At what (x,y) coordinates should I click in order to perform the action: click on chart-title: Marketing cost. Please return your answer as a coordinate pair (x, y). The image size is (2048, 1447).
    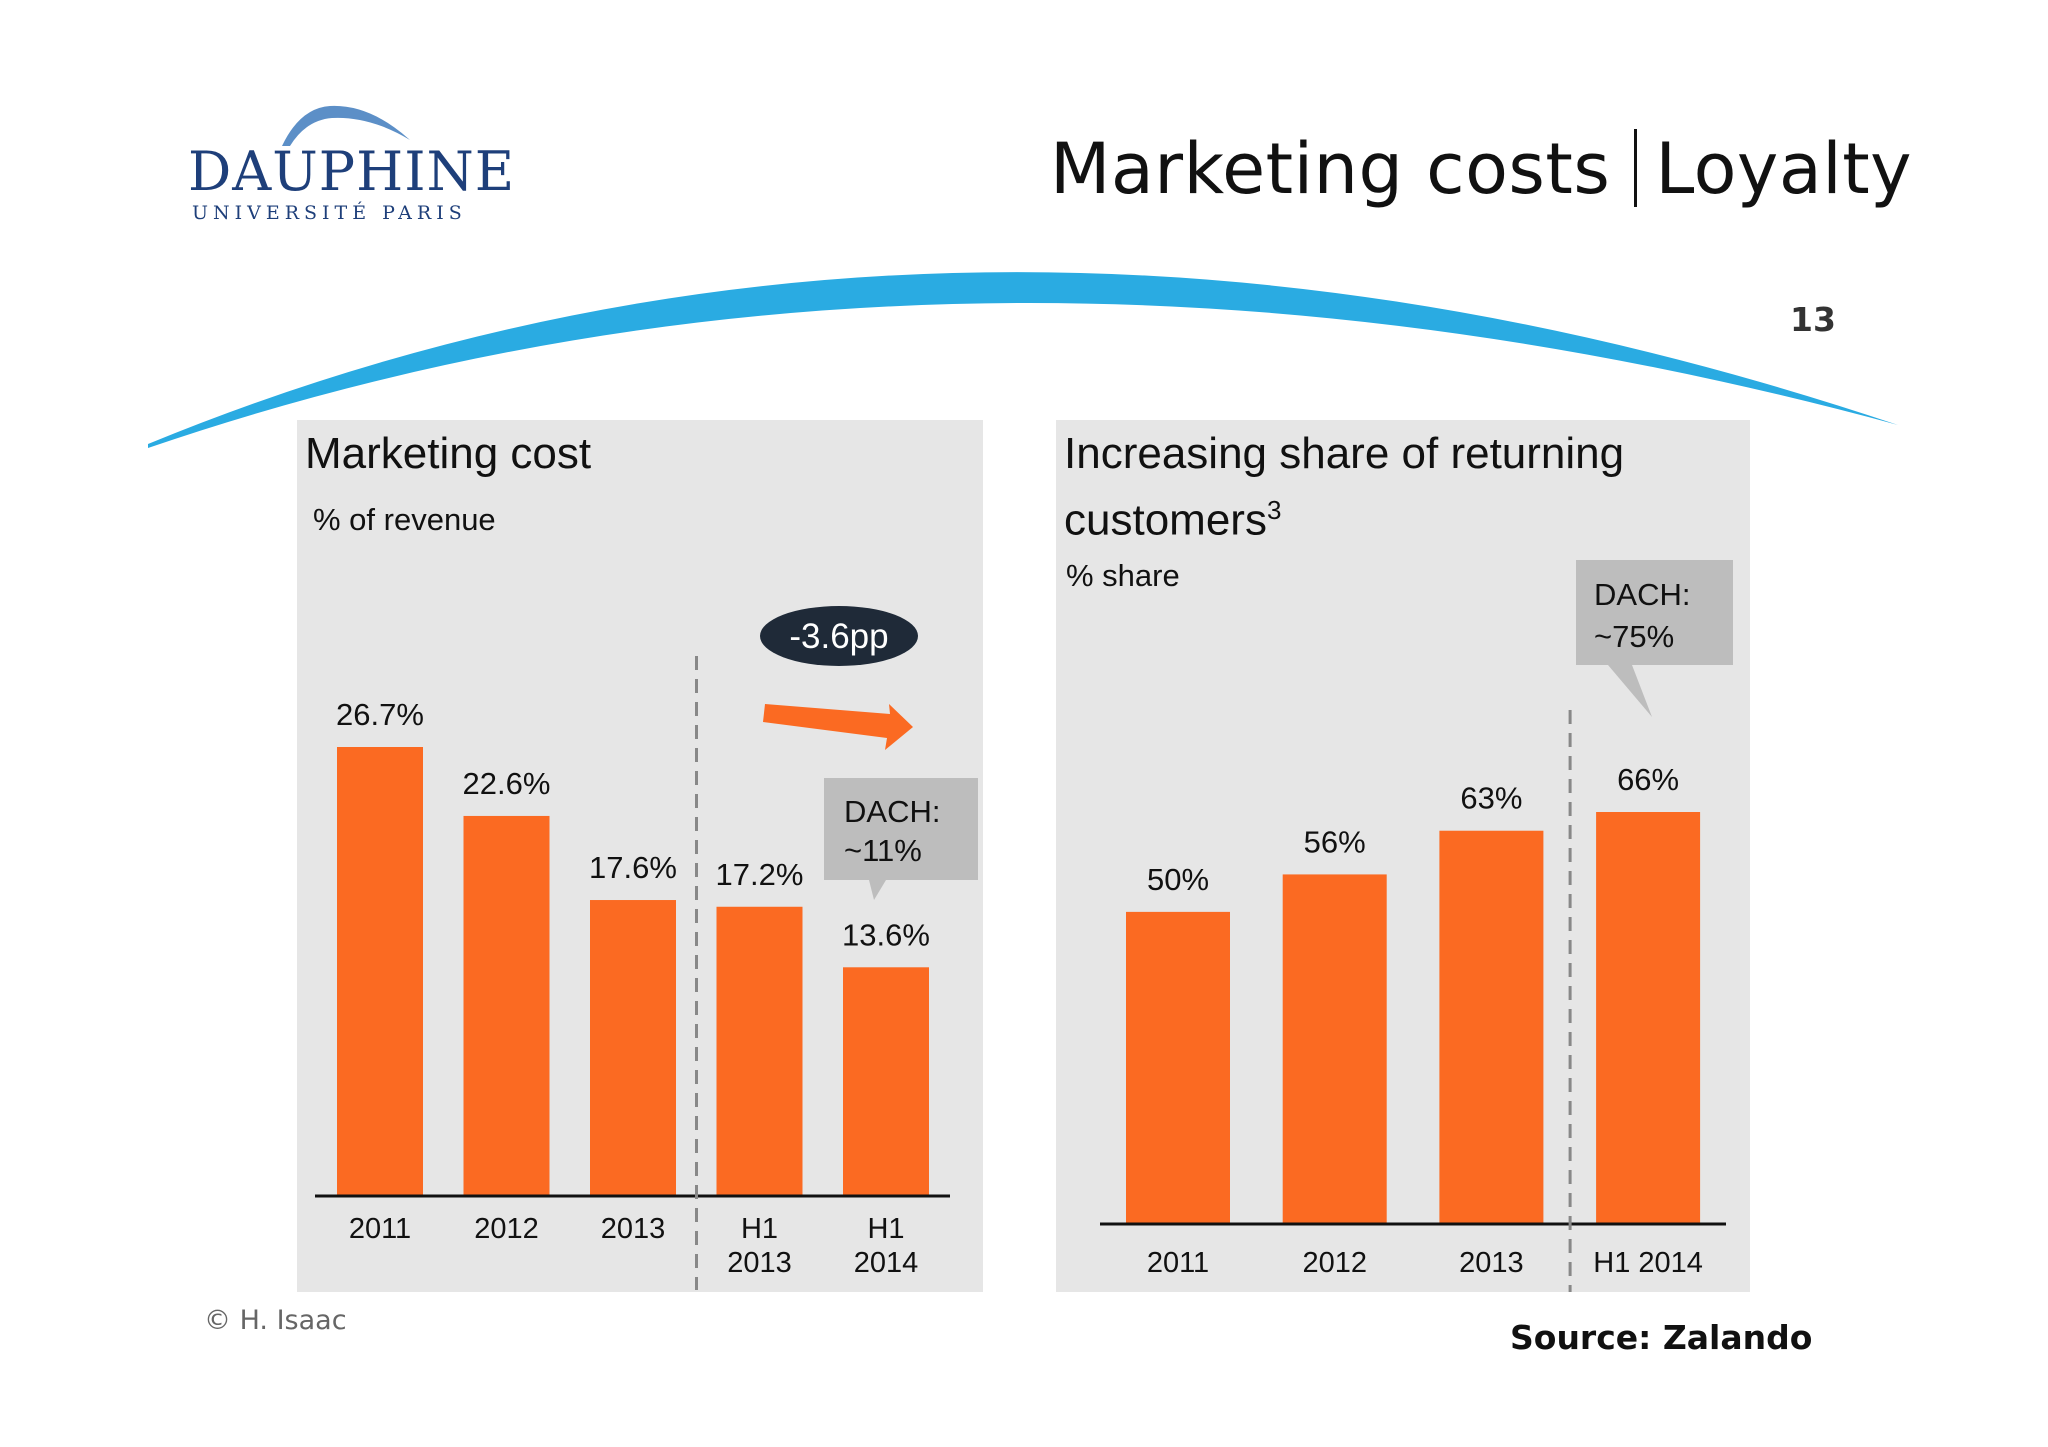
    Looking at the image, I should click on (448, 453).